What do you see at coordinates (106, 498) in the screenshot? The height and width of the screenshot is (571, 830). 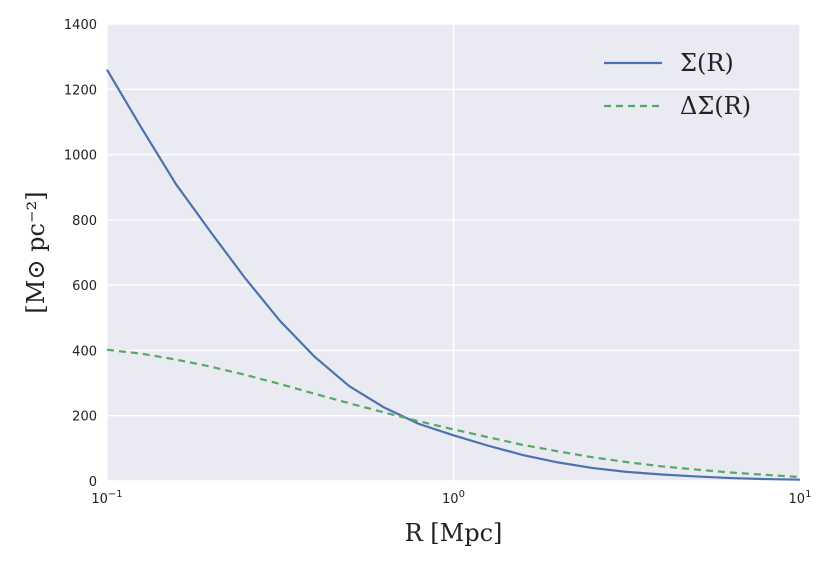 I see `x-tick-label: 10⁻¹` at bounding box center [106, 498].